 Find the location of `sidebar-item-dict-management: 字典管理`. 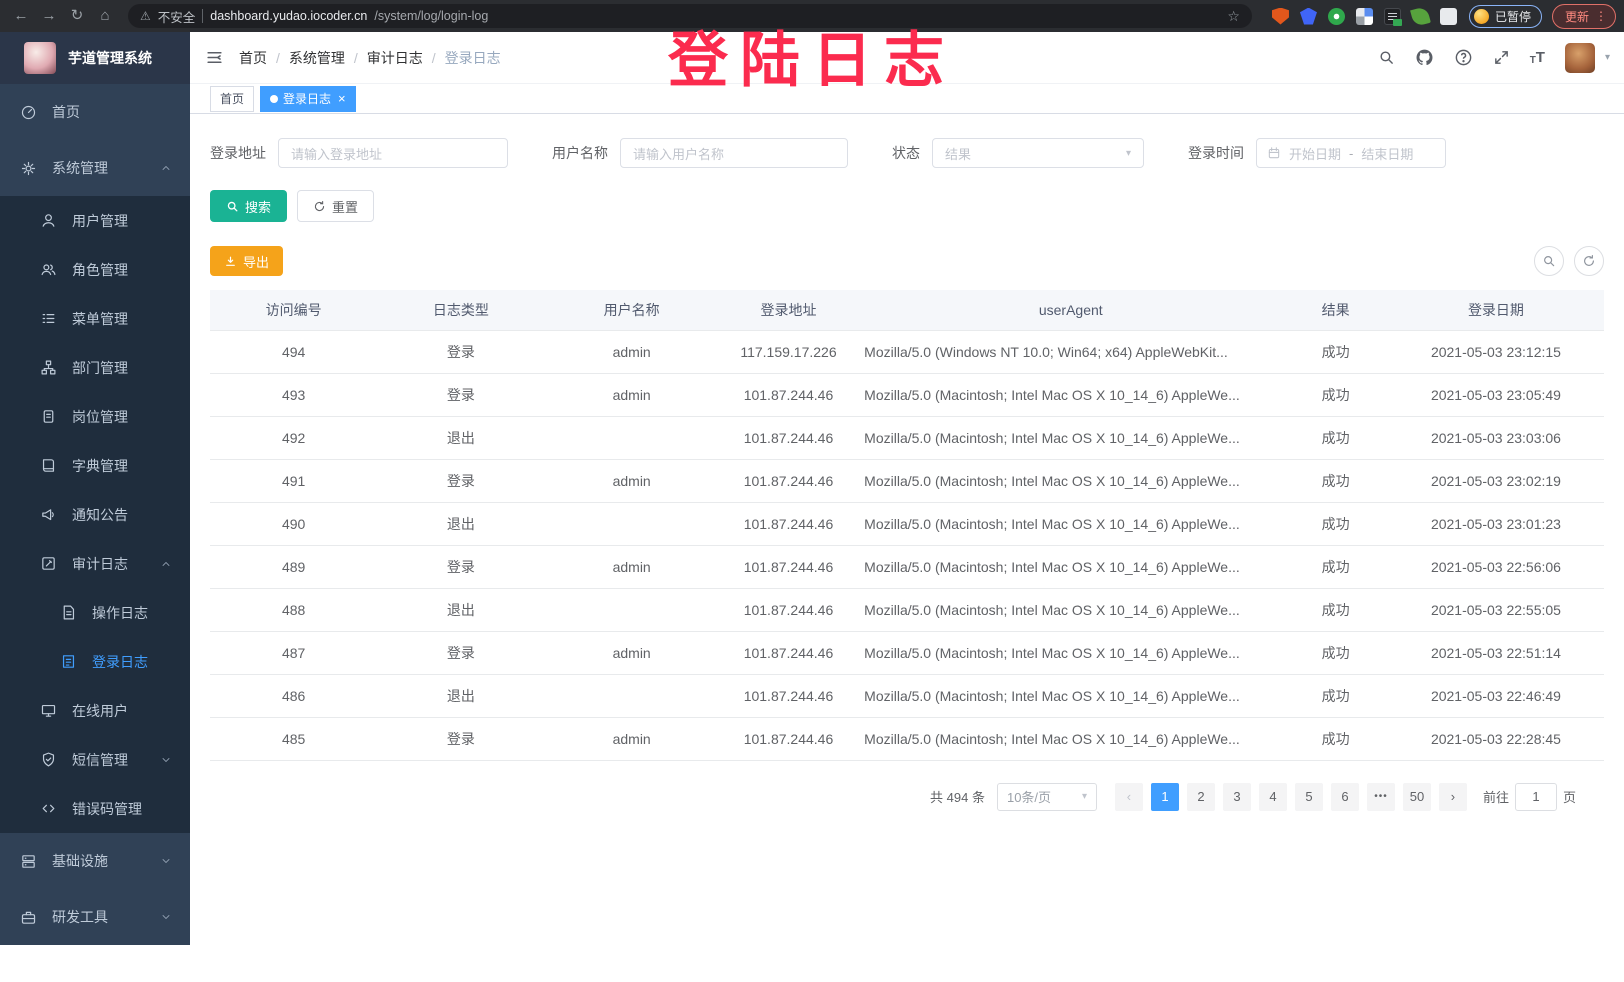

sidebar-item-dict-management: 字典管理 is located at coordinates (95, 465).